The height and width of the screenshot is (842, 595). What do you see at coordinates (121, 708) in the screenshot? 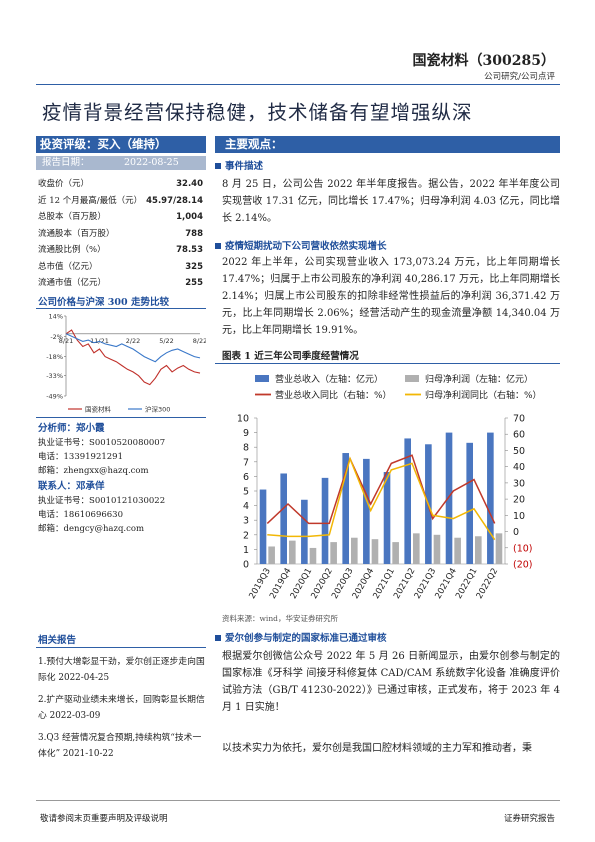
I see `related-item: 2.扩产驱动业绩未来增长，回购彰显长期信心 2022-03-09` at bounding box center [121, 708].